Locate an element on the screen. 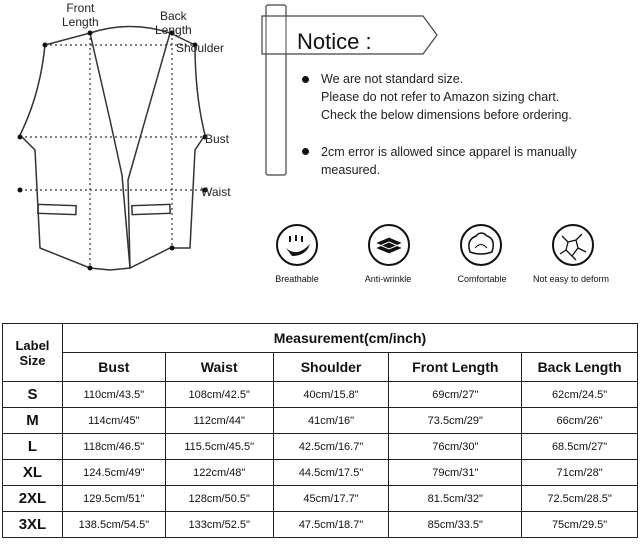  back-length-label: Back Length is located at coordinates (173, 23).